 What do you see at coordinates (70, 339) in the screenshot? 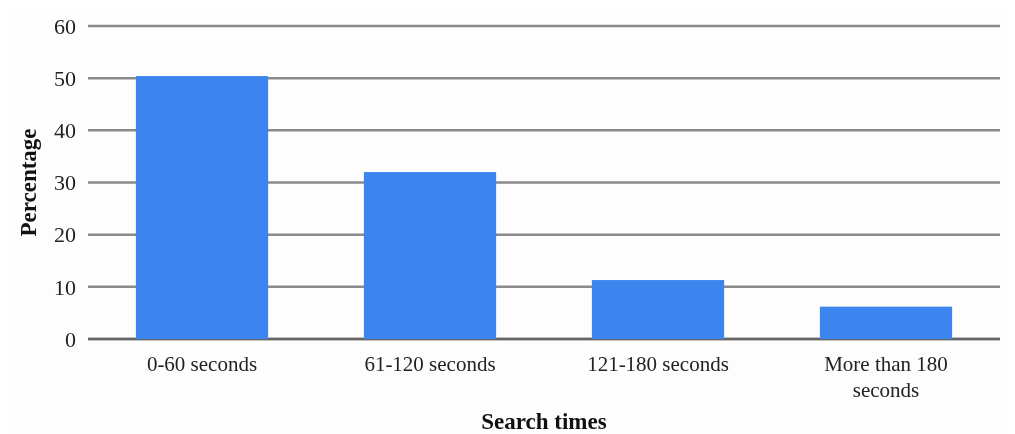
I see `y-tick-label: 0` at bounding box center [70, 339].